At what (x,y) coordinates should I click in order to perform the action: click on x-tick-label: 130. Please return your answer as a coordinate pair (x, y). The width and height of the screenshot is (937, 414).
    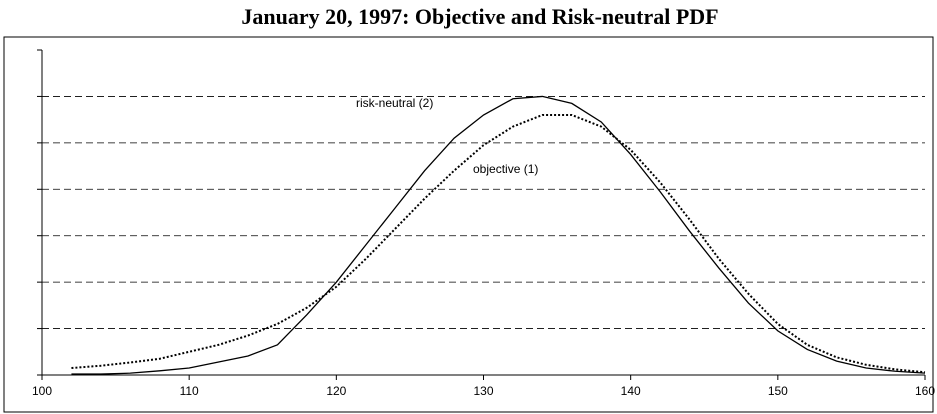
    Looking at the image, I should click on (483, 391).